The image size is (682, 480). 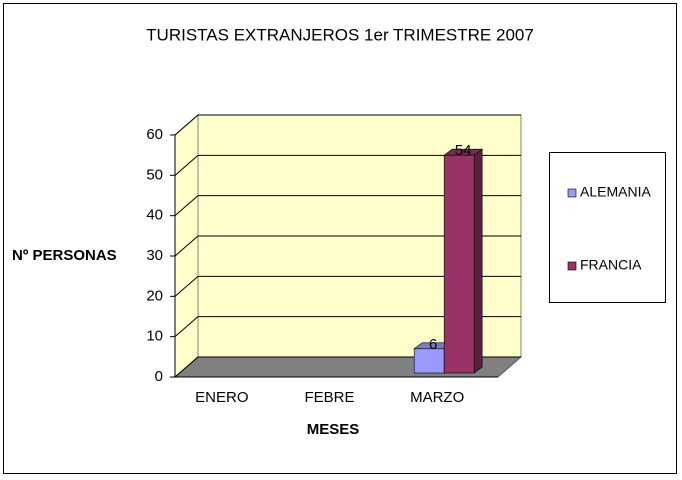 I want to click on x-axis-title: MESES, so click(x=333, y=429).